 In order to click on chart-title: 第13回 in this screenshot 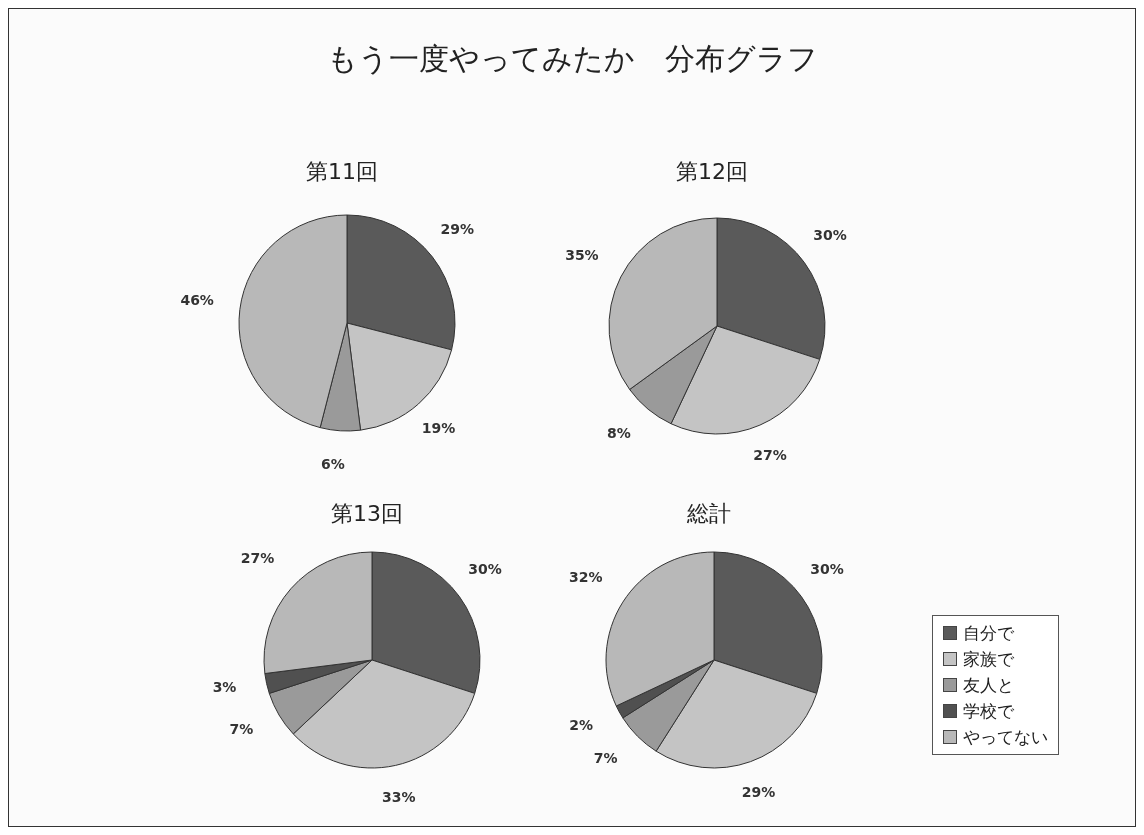, I will do `click(367, 514)`.